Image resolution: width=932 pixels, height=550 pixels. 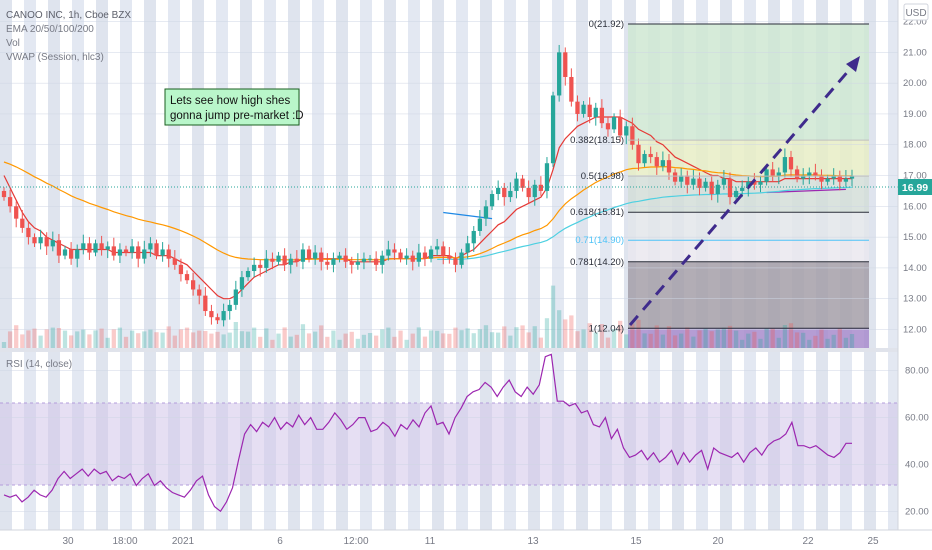 What do you see at coordinates (915, 22) in the screenshot?
I see `price-tick-label: 22.00` at bounding box center [915, 22].